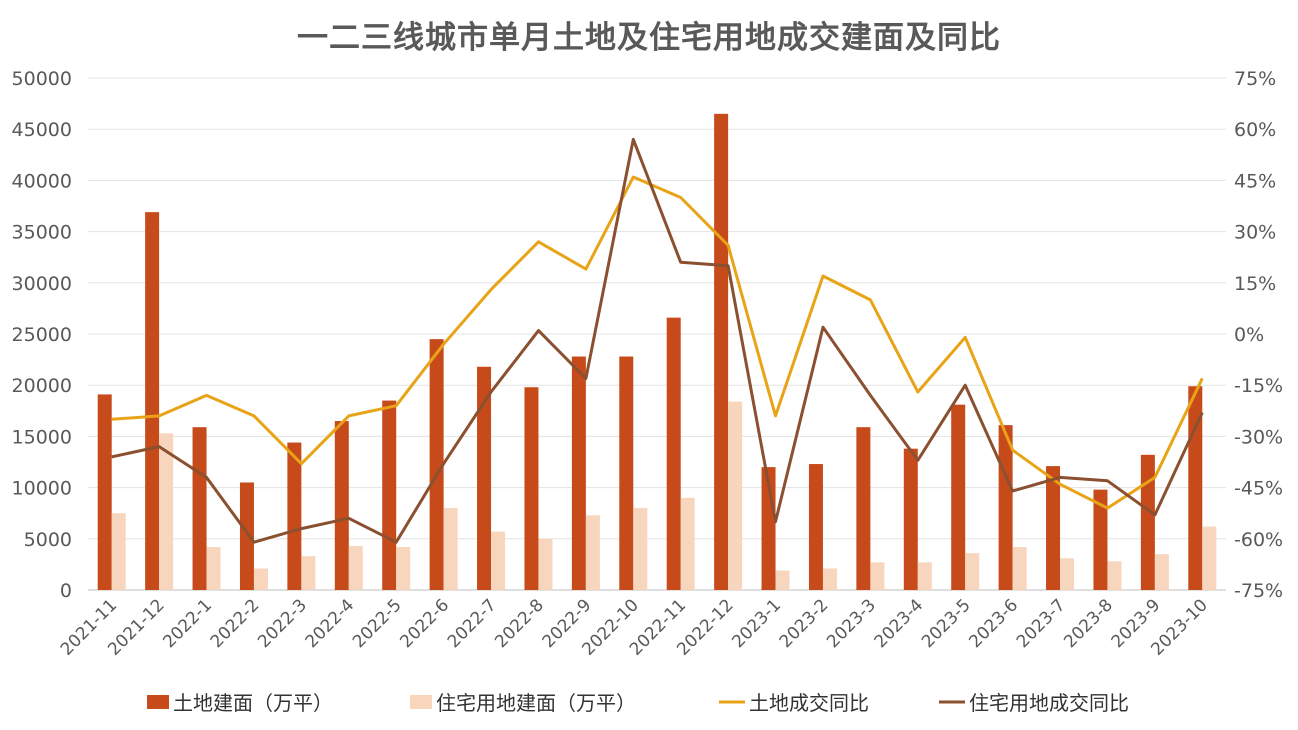  Describe the element at coordinates (519, 623) in the screenshot. I see `x-tick-label: 2022-8` at that location.